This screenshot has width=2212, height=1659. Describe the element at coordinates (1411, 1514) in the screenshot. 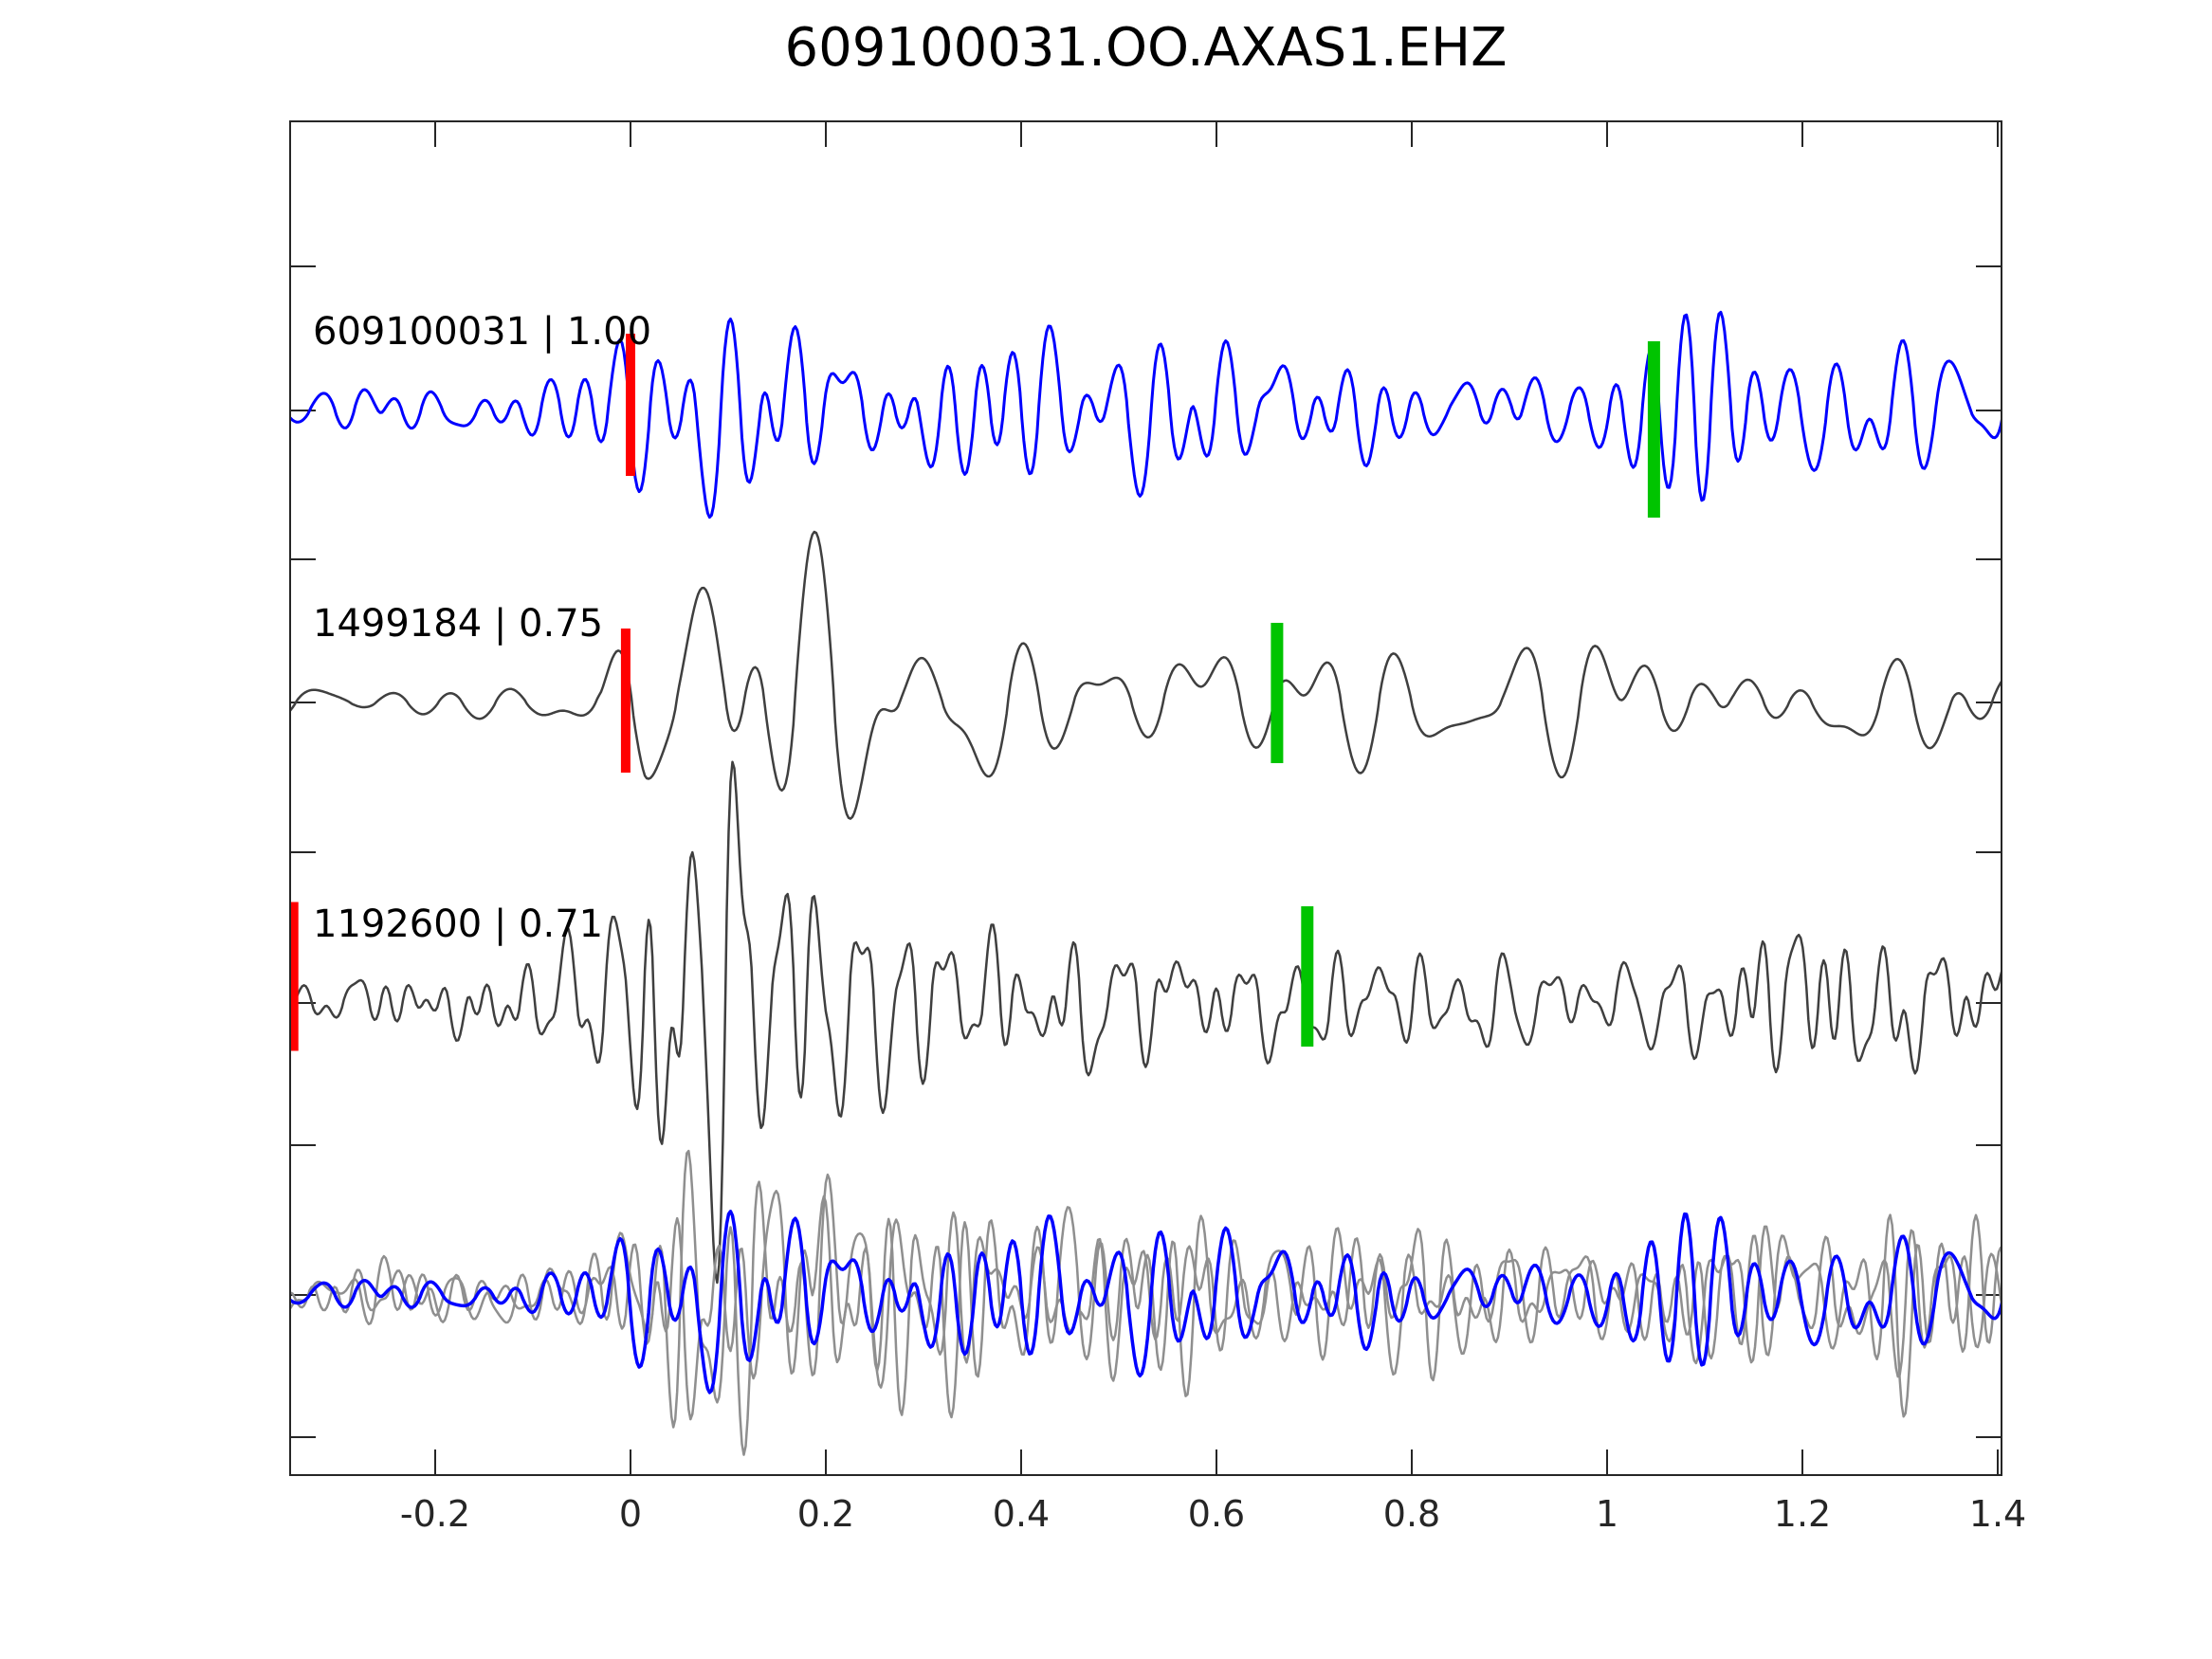

I see `x-tick-label: 0.8` at that location.